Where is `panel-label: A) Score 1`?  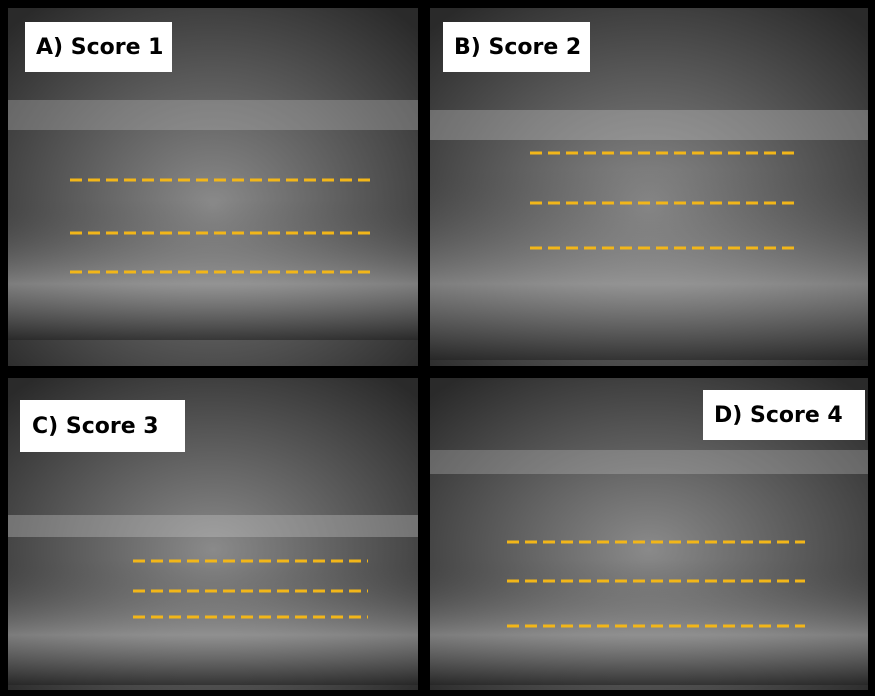
panel-label: A) Score 1 is located at coordinates (99, 47).